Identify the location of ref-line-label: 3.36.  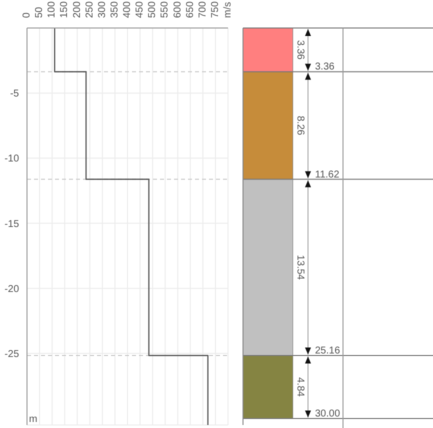
(325, 67).